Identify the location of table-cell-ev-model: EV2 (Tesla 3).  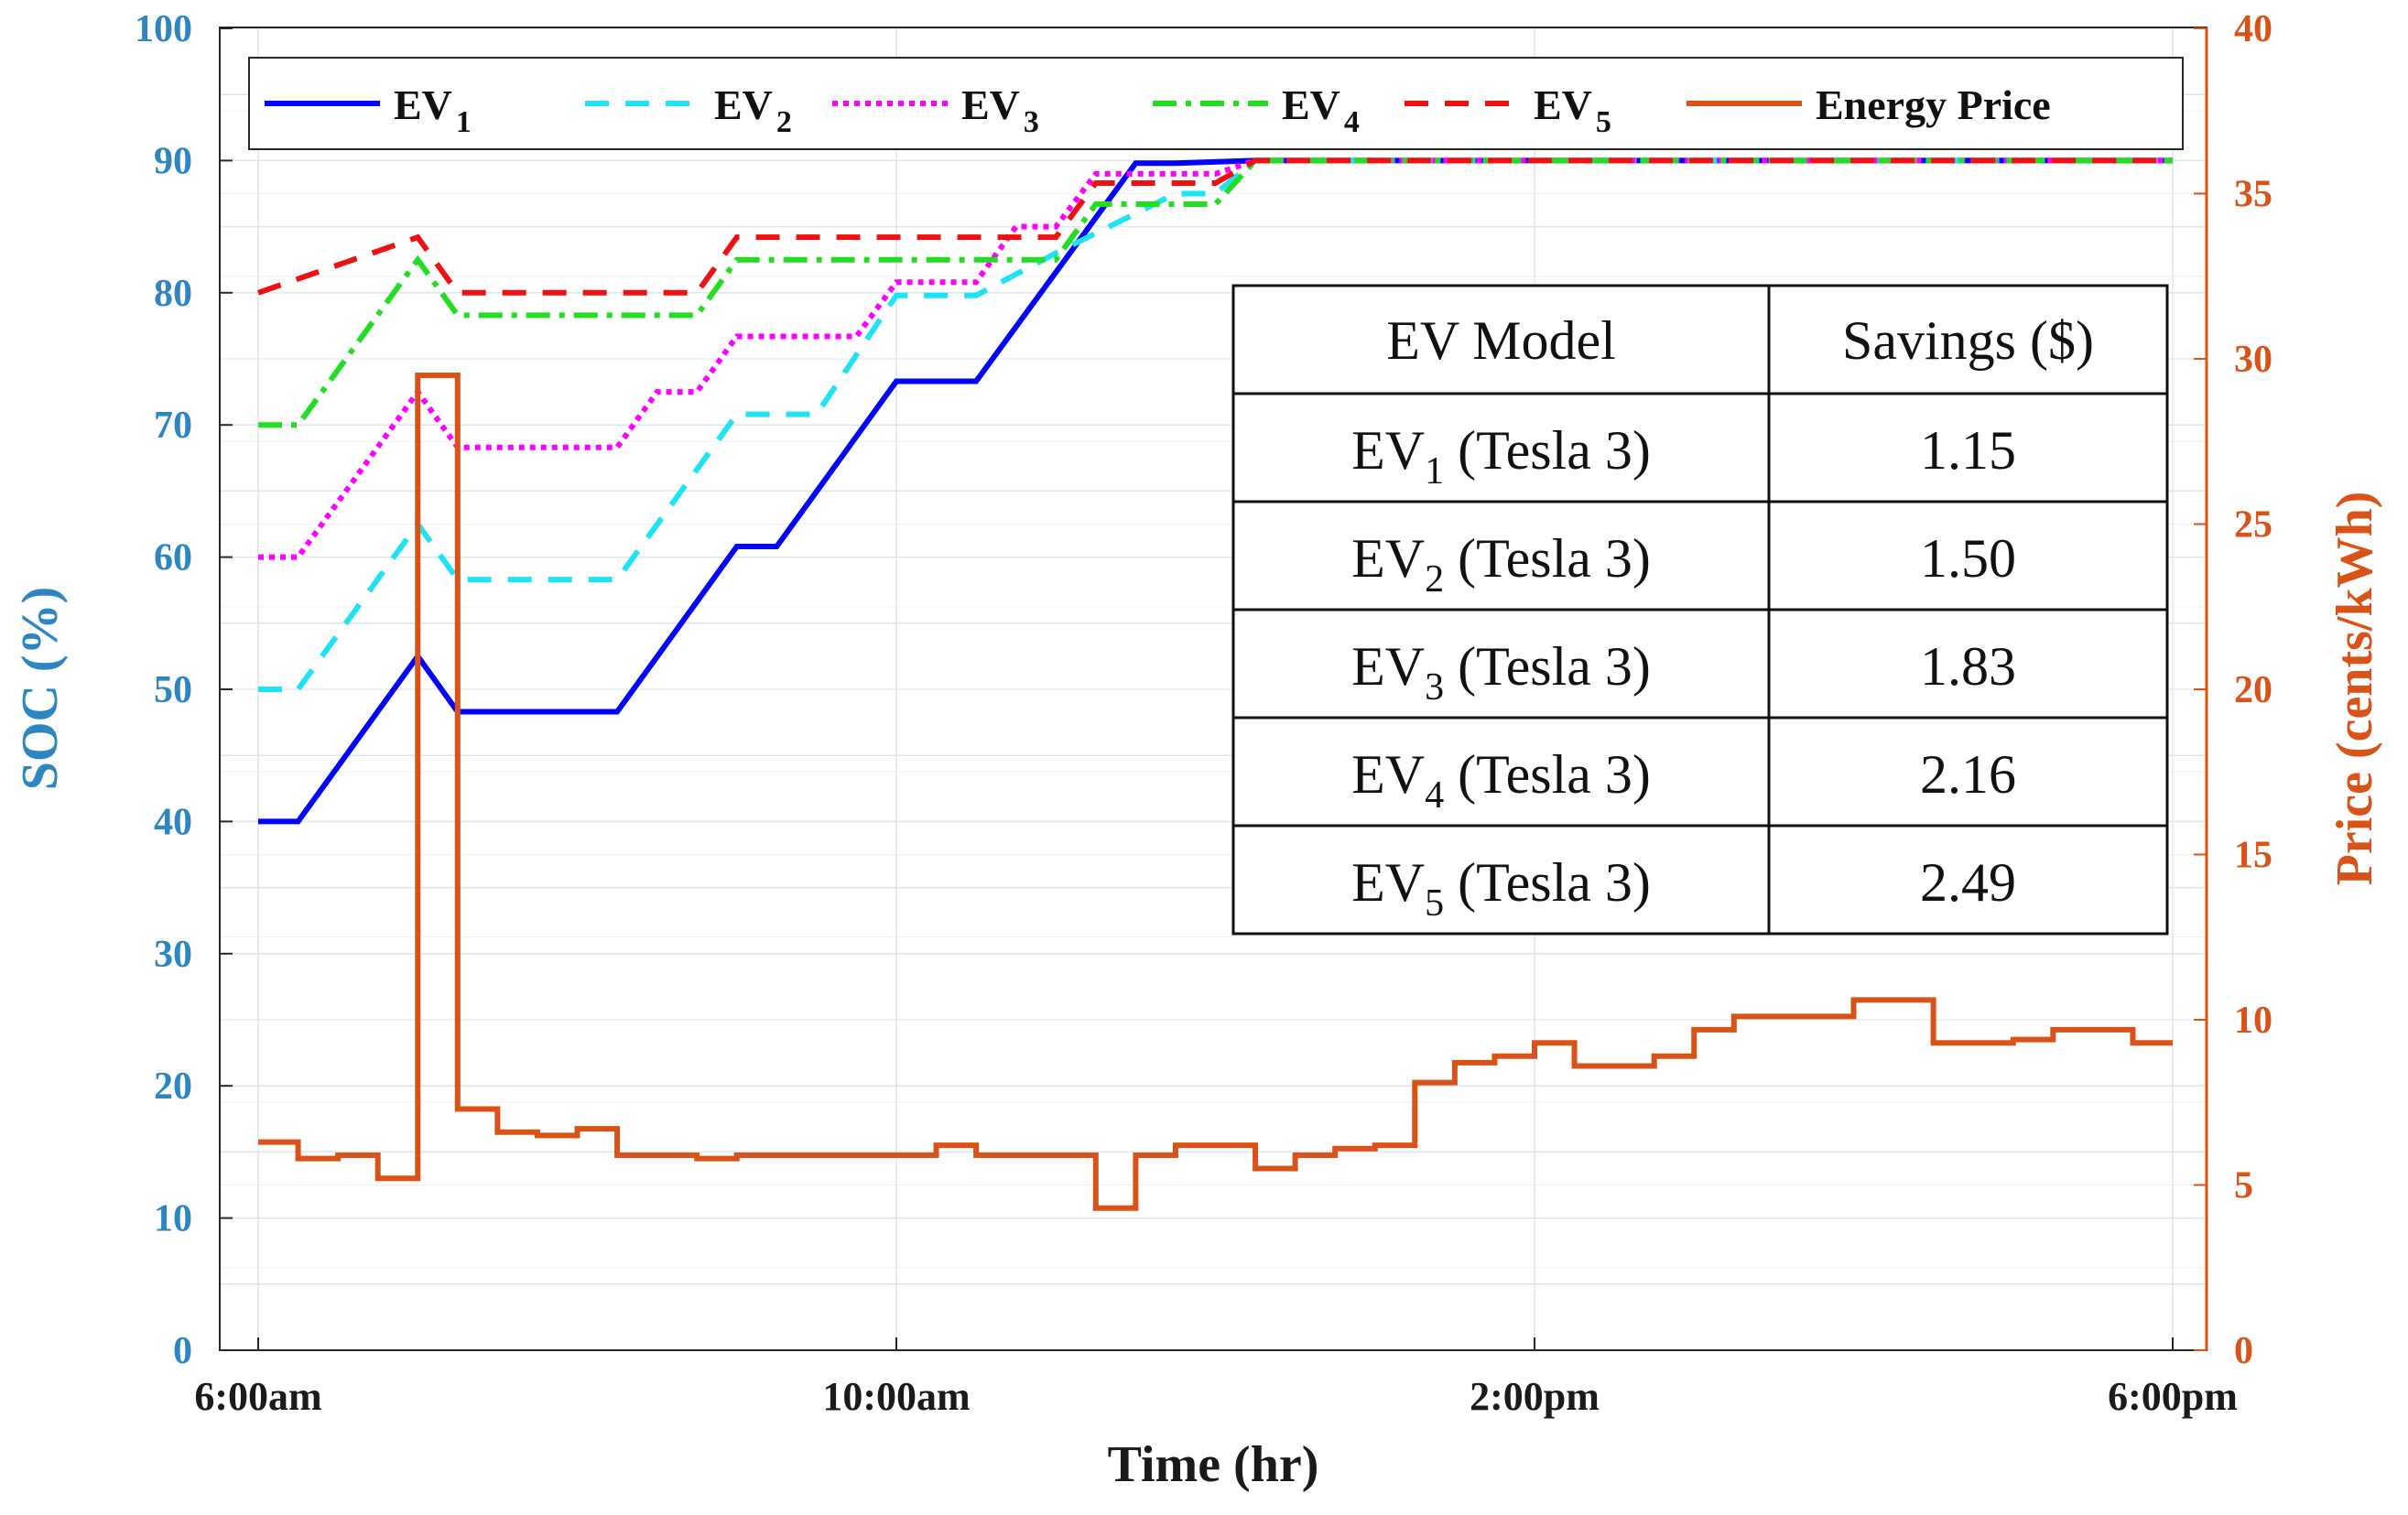
(1501, 564).